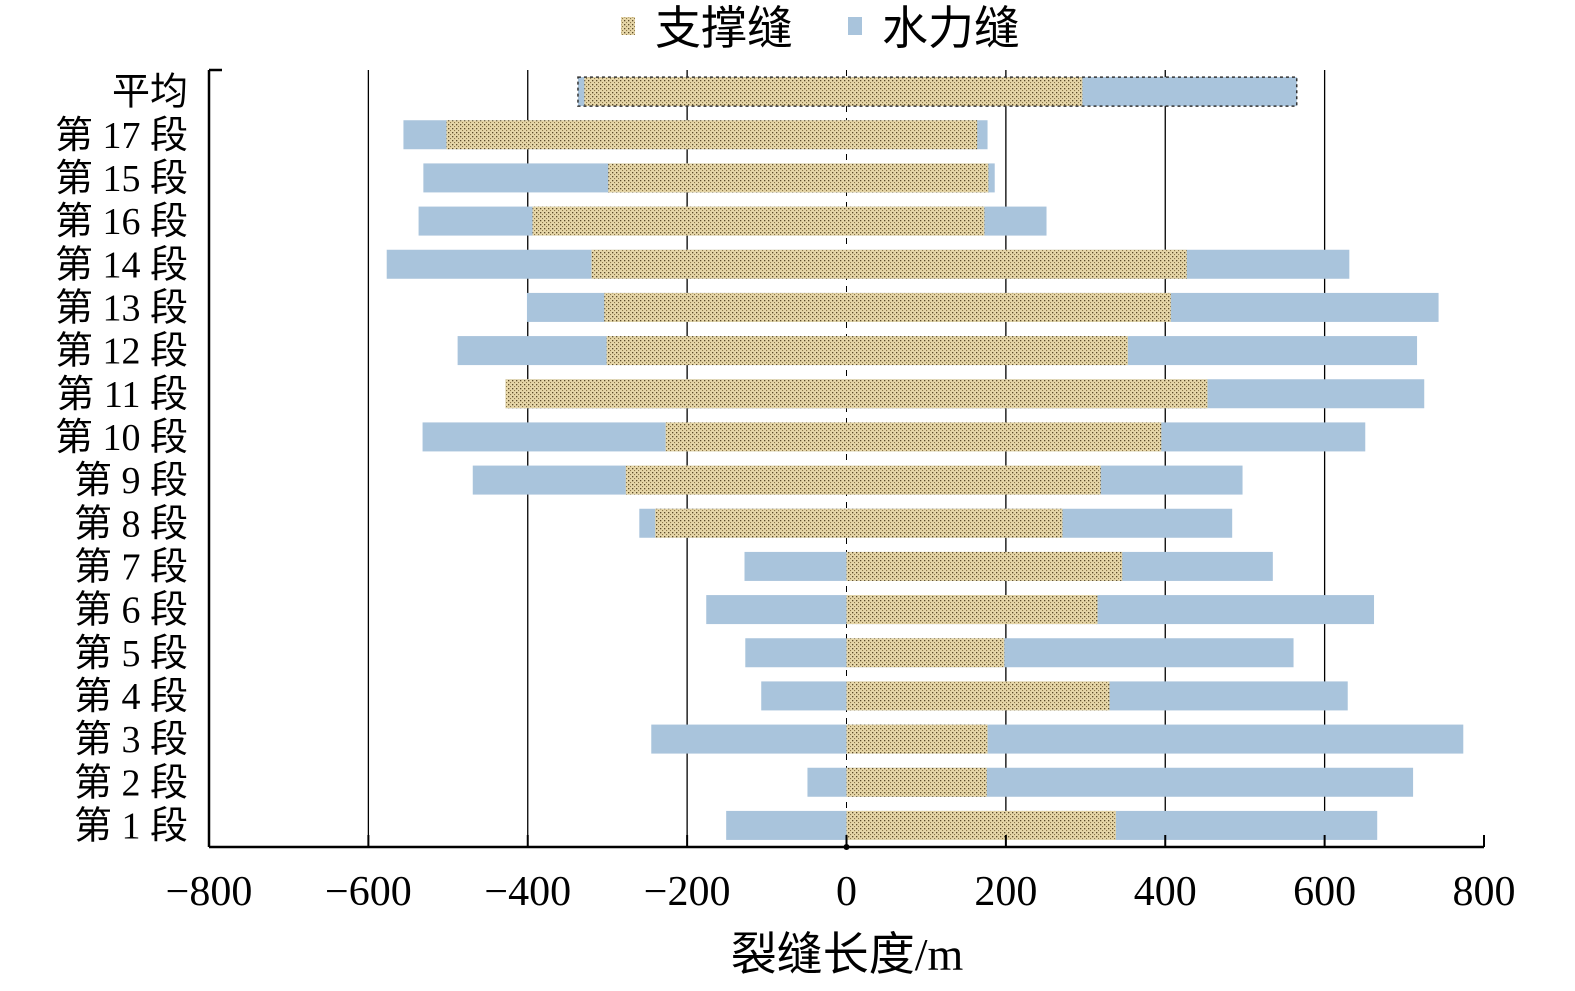  What do you see at coordinates (1165, 892) in the screenshot?
I see `x-tick-label: 400` at bounding box center [1165, 892].